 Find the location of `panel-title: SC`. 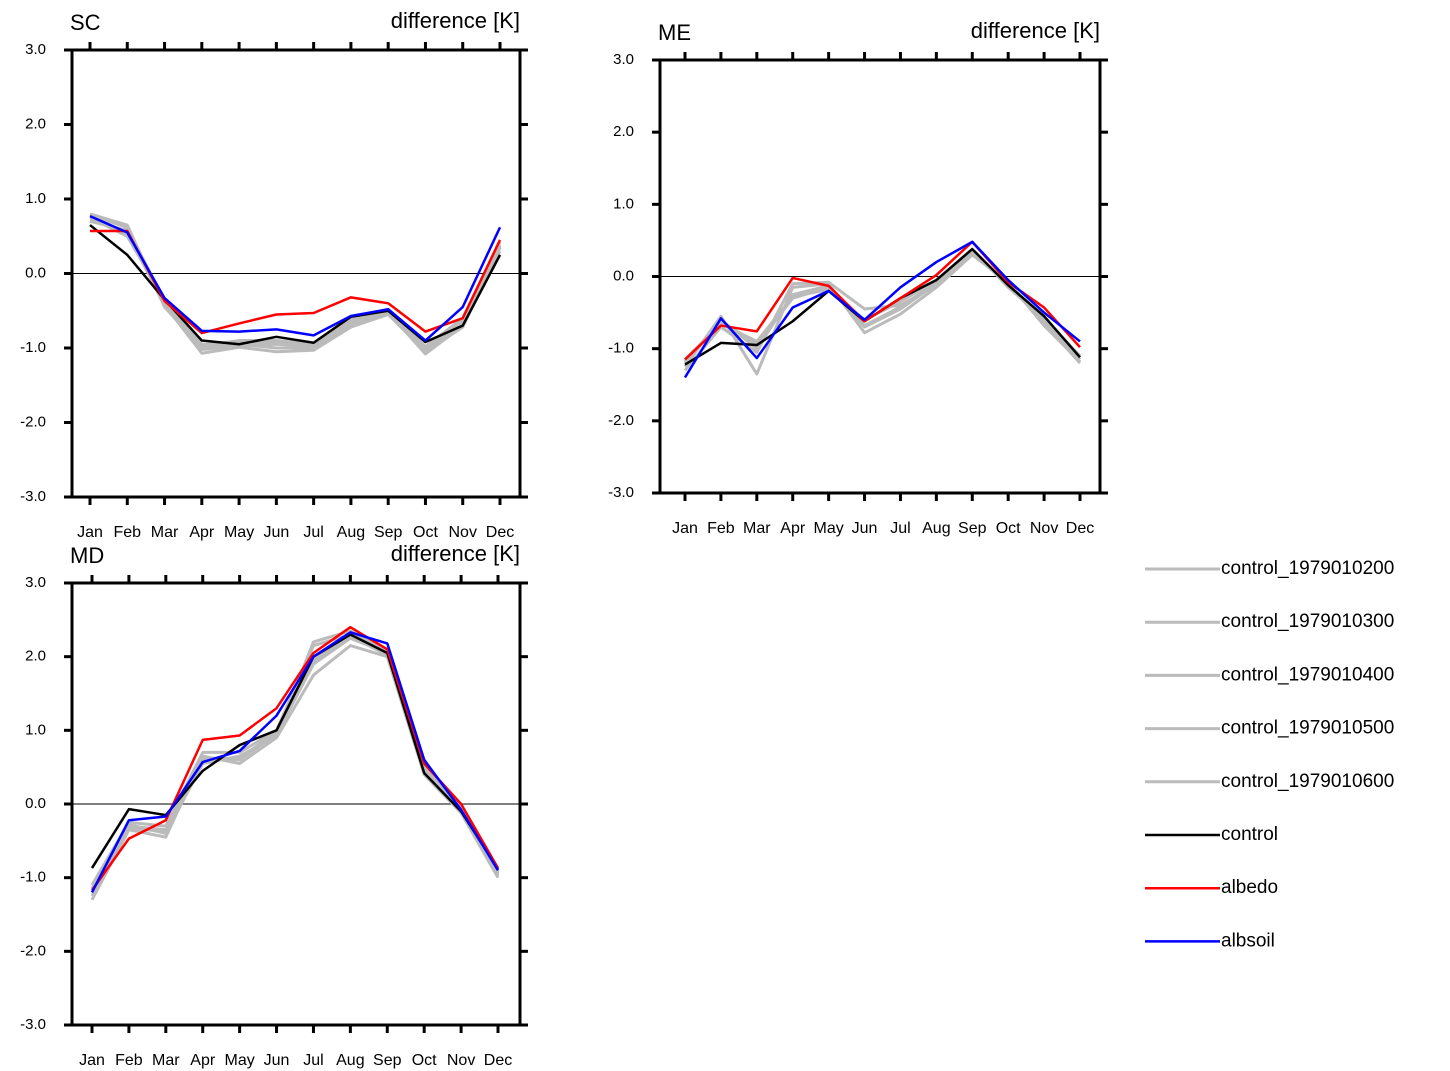

panel-title: SC is located at coordinates (85, 22).